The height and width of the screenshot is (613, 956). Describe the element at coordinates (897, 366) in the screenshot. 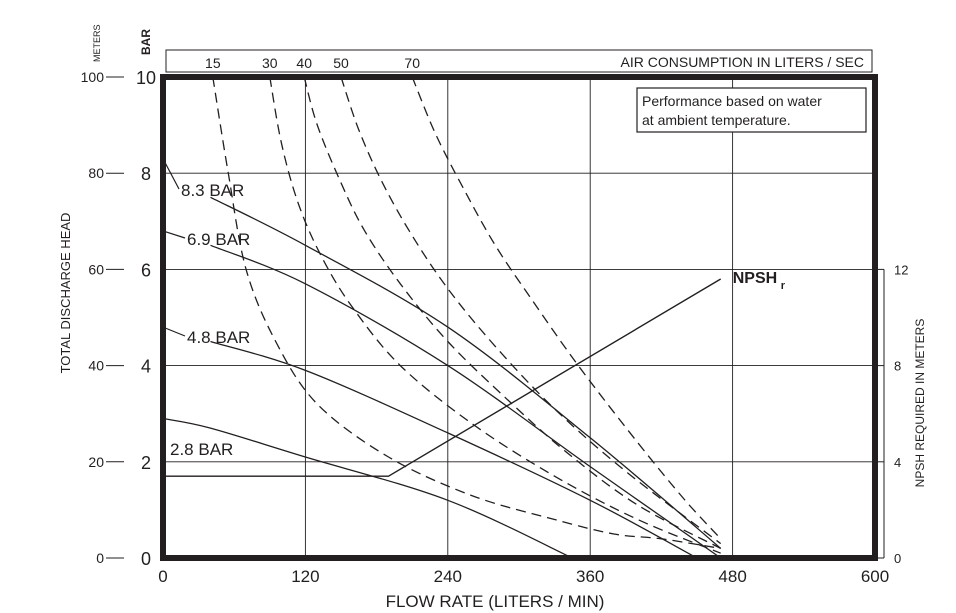

I see `npsh-tick-label: 8` at that location.